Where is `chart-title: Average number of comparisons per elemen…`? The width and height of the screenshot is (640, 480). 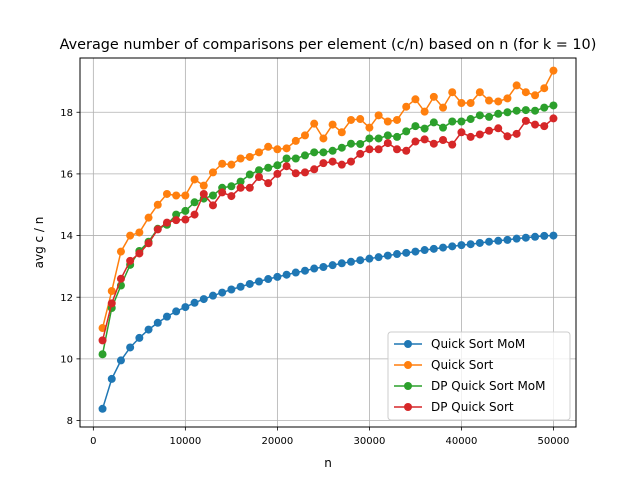
chart-title: Average number of comparisons per elemen… is located at coordinates (328, 45).